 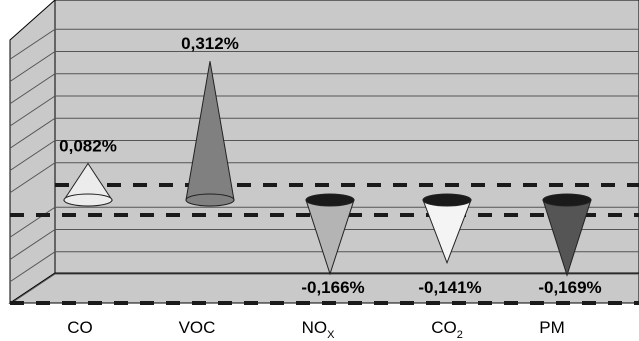 I want to click on data-label: 0,312%, so click(x=210, y=43).